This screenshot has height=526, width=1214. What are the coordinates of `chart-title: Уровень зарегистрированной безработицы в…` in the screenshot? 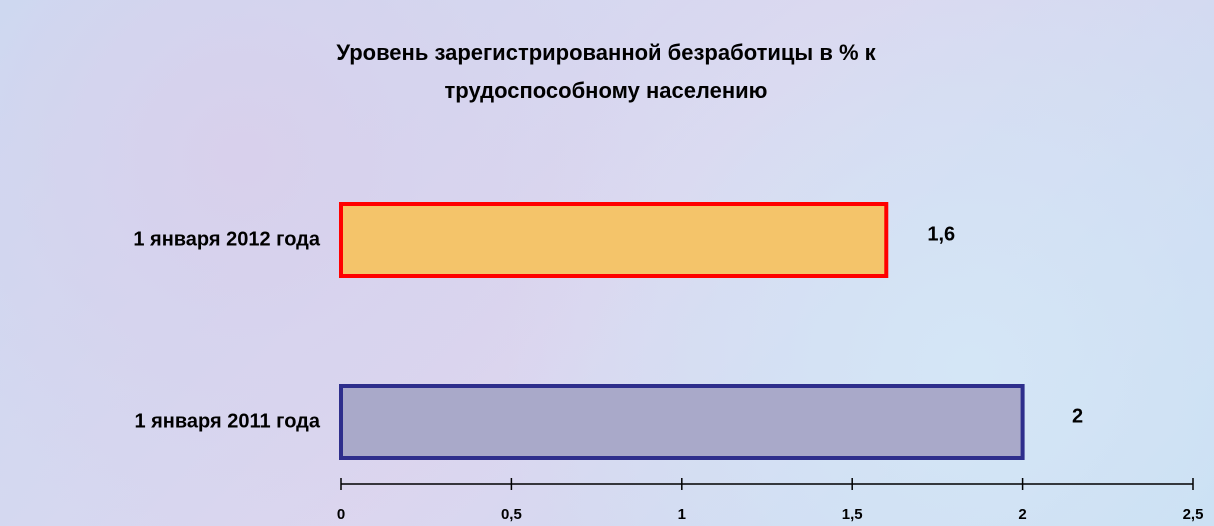 It's located at (606, 71).